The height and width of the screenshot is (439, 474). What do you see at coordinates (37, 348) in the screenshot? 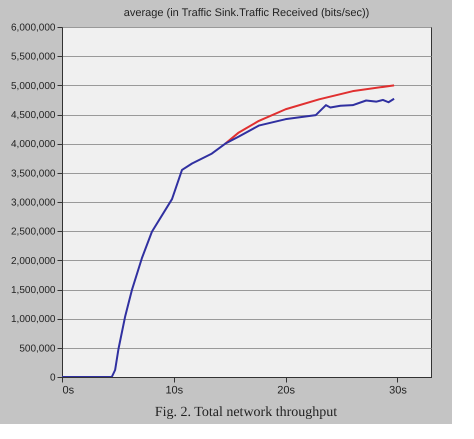
I see `y-tick-label: 500,000` at bounding box center [37, 348].